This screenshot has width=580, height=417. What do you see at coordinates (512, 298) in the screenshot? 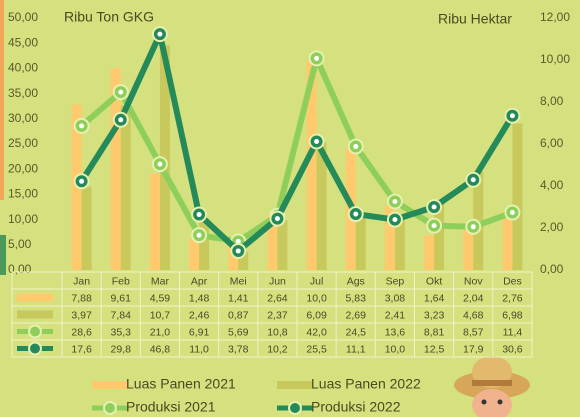
I see `table-cell: 2,76` at bounding box center [512, 298].